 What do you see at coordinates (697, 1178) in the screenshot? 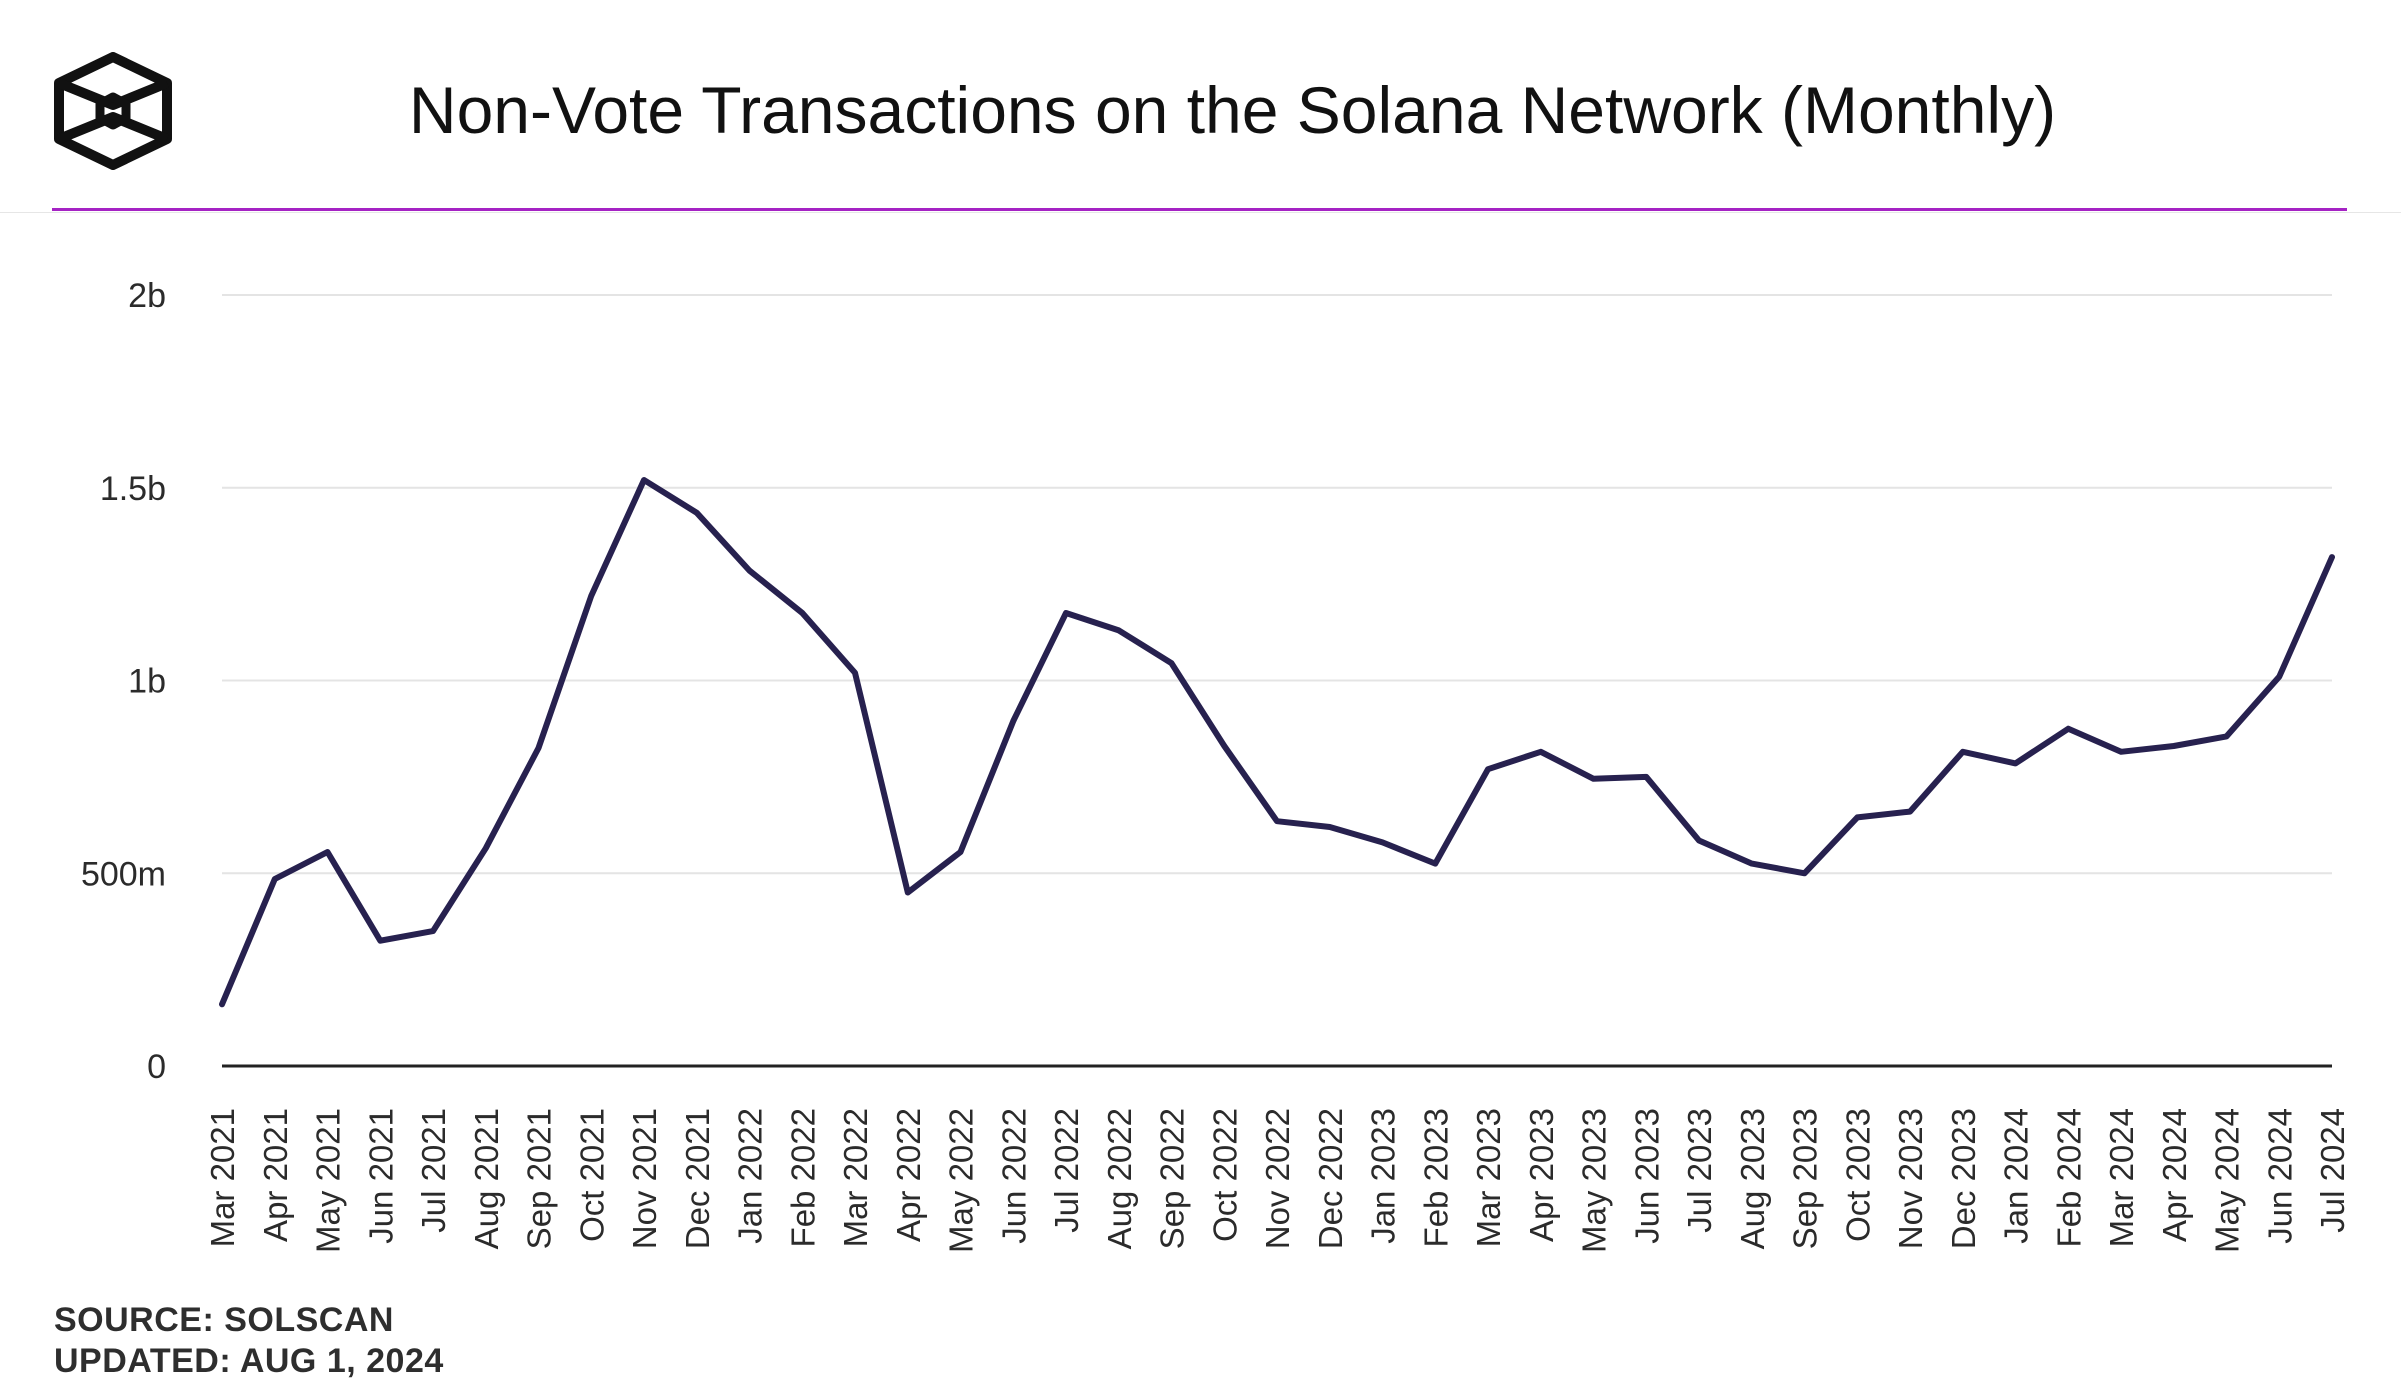
I see `x-tick-label: Dec 2021` at bounding box center [697, 1178].